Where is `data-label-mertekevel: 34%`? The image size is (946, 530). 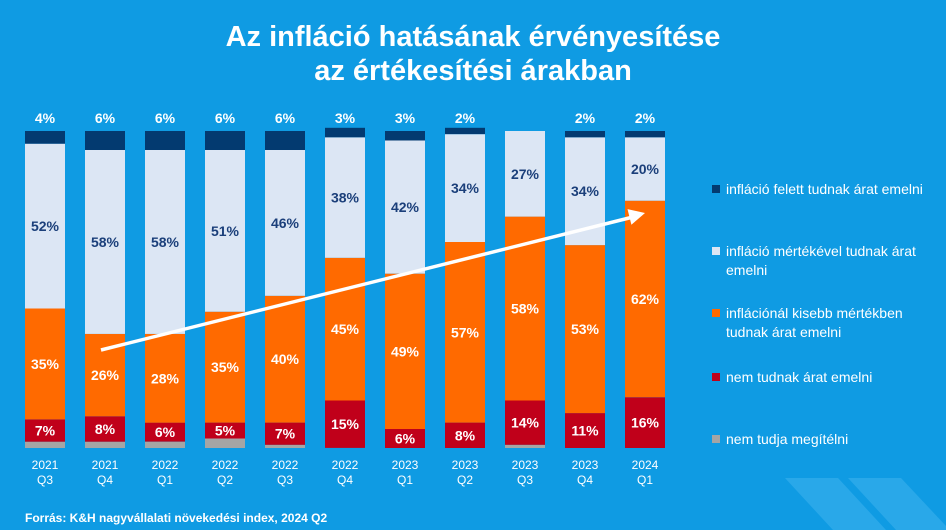
data-label-mertekevel: 34% is located at coordinates (465, 188).